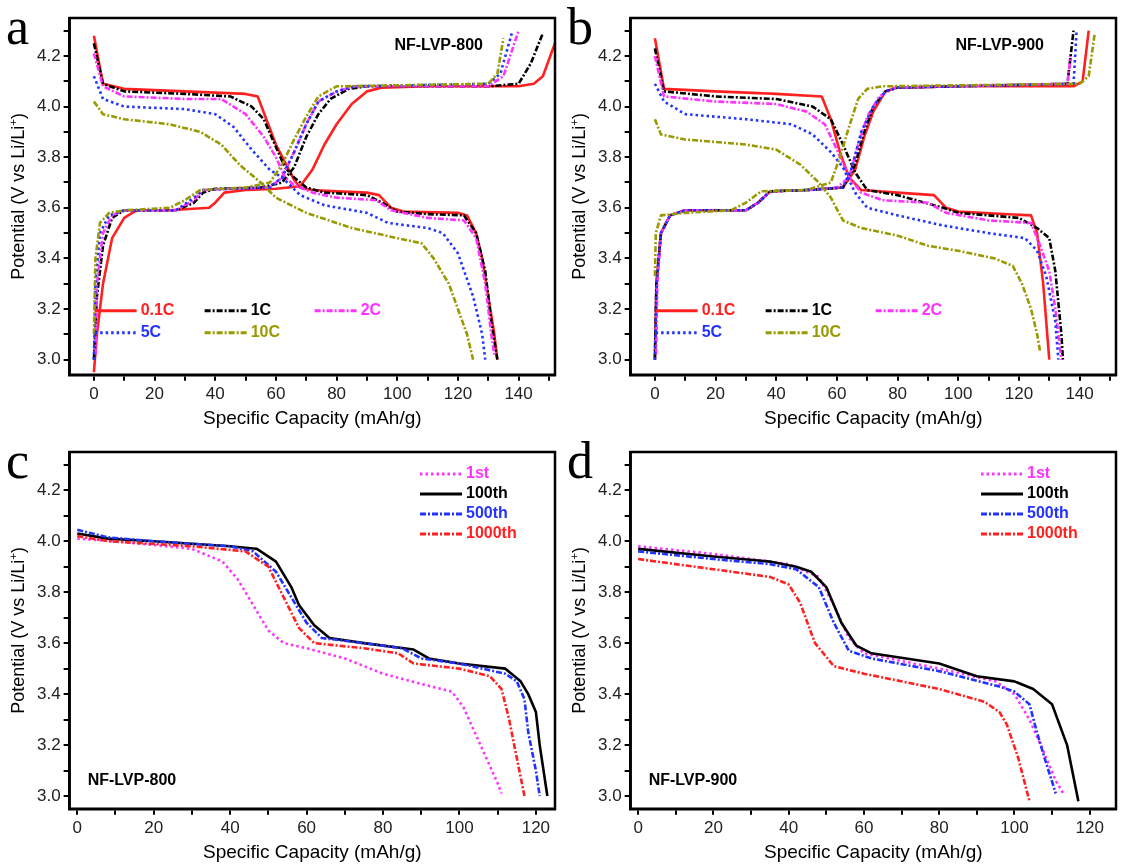 The image size is (1122, 868). I want to click on chart-title: c, so click(18, 460).